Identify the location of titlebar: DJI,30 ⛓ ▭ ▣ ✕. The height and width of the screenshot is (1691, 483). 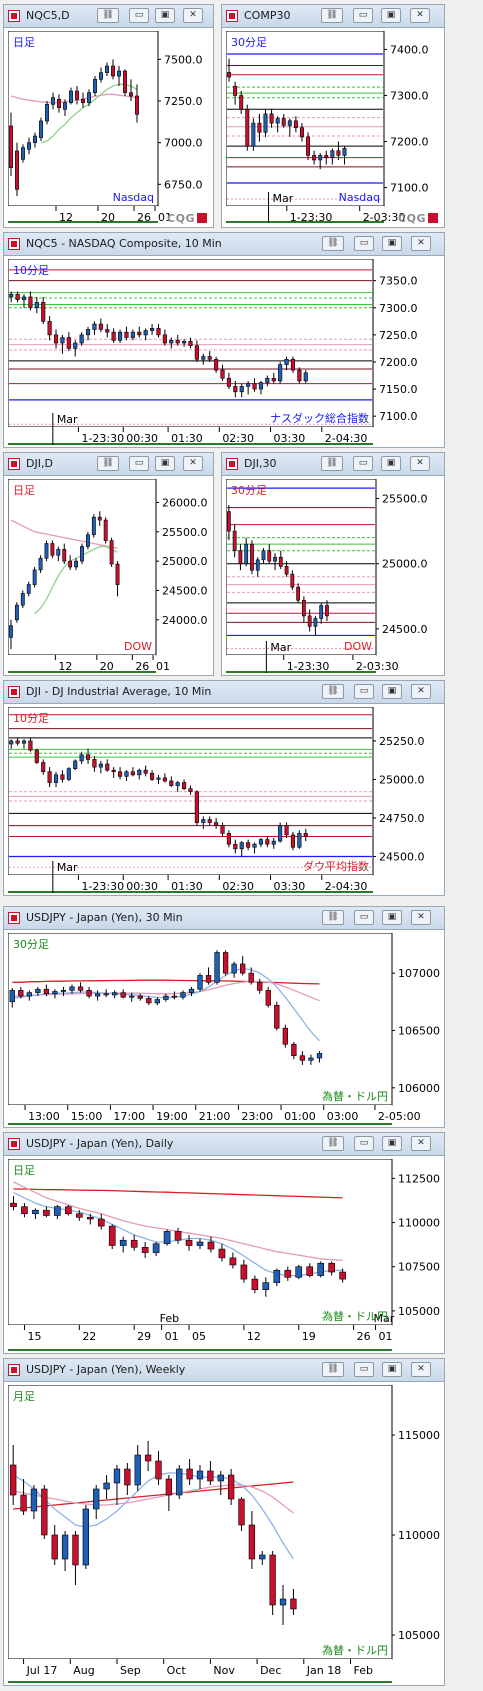
(333, 464).